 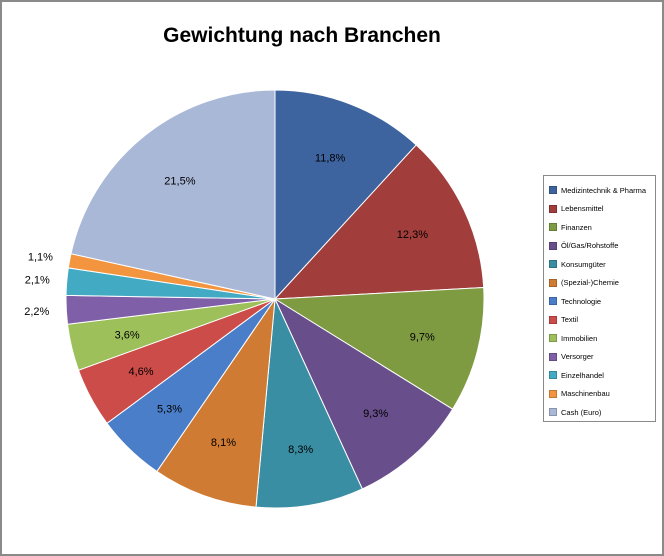 I want to click on legend-item-6: Technologie, so click(x=602, y=301).